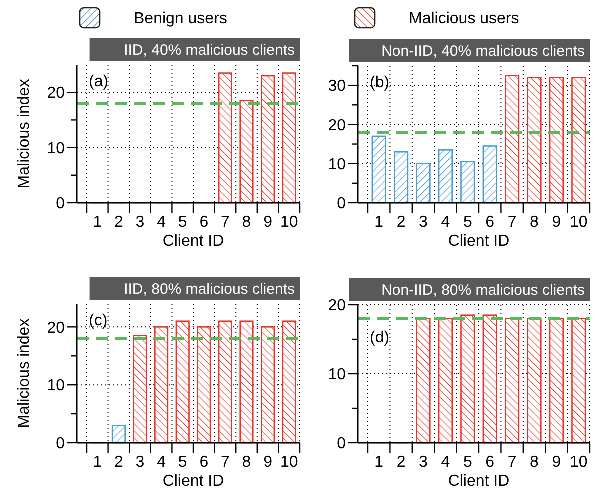 The height and width of the screenshot is (493, 600). I want to click on legend-label: Benign users, so click(181, 19).